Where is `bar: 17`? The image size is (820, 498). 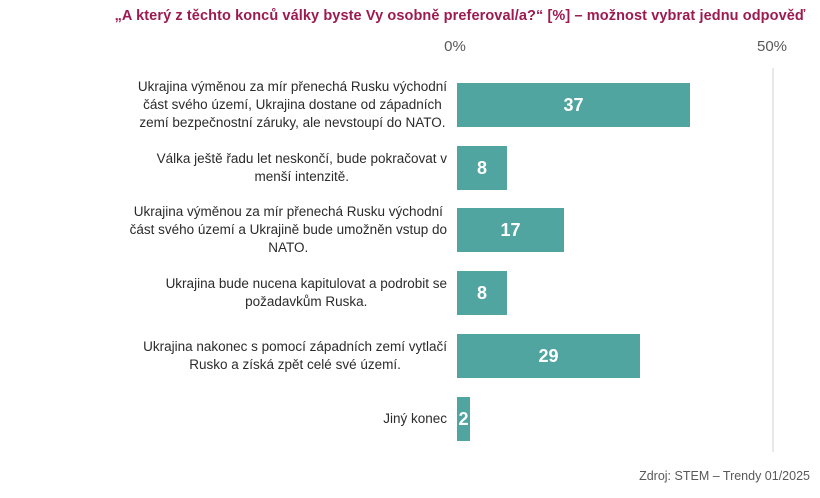 bar: 17 is located at coordinates (510, 230).